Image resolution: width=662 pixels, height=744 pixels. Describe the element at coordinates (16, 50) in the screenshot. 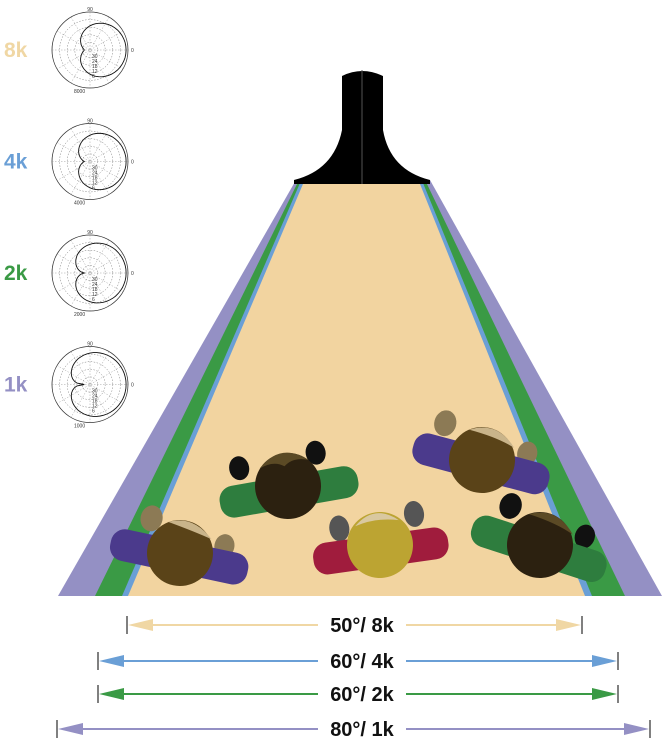

I see `frequency-label: 8k` at that location.